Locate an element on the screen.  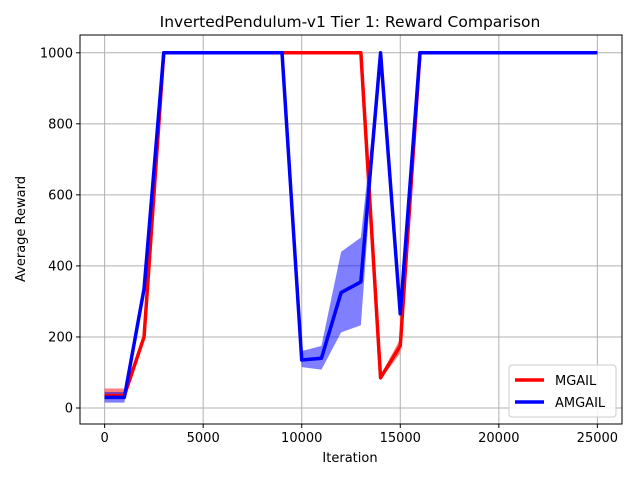
x-tick-label: 5000 is located at coordinates (203, 438).